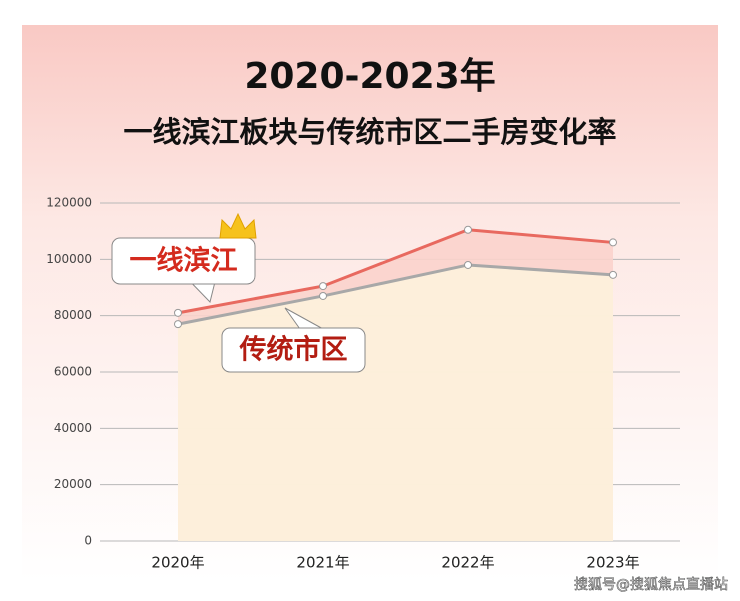 The height and width of the screenshot is (601, 740). What do you see at coordinates (177, 563) in the screenshot?
I see `x-tick-label: 2020年` at bounding box center [177, 563].